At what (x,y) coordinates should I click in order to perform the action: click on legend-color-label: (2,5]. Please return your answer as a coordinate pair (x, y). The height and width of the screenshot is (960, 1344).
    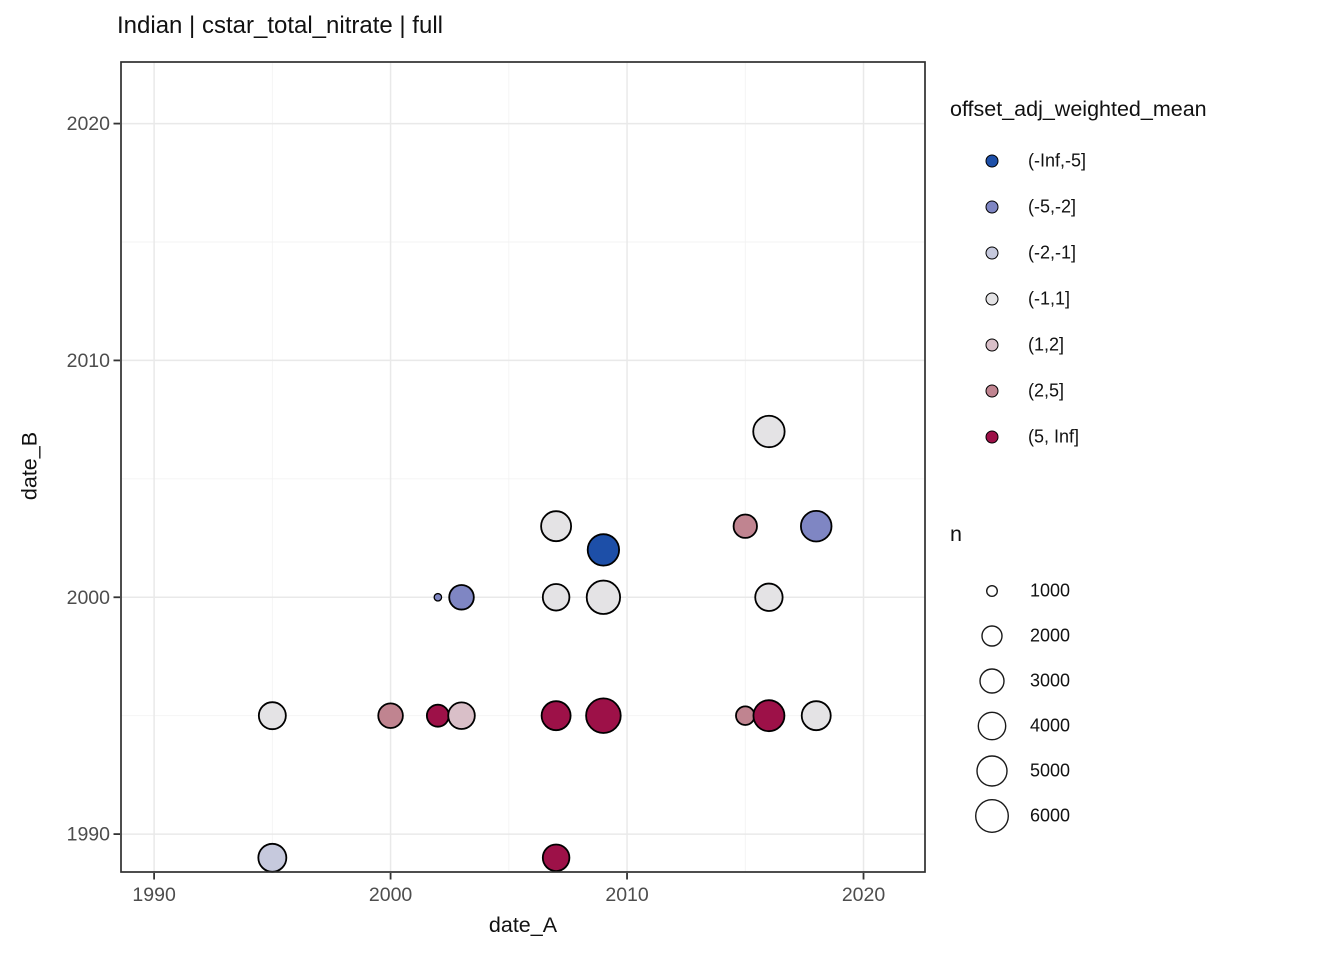
    Looking at the image, I should click on (1046, 390).